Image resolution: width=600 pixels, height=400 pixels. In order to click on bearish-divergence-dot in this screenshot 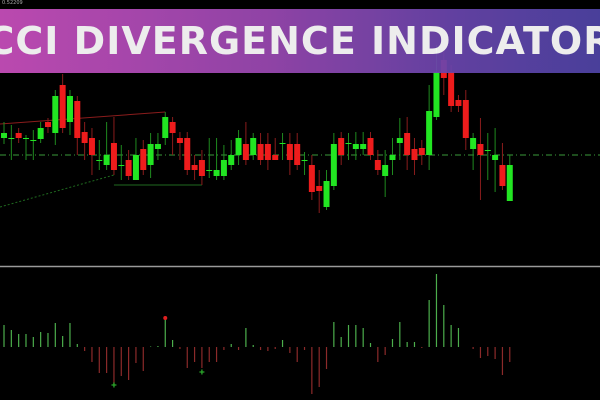, I will do `click(165, 318)`.